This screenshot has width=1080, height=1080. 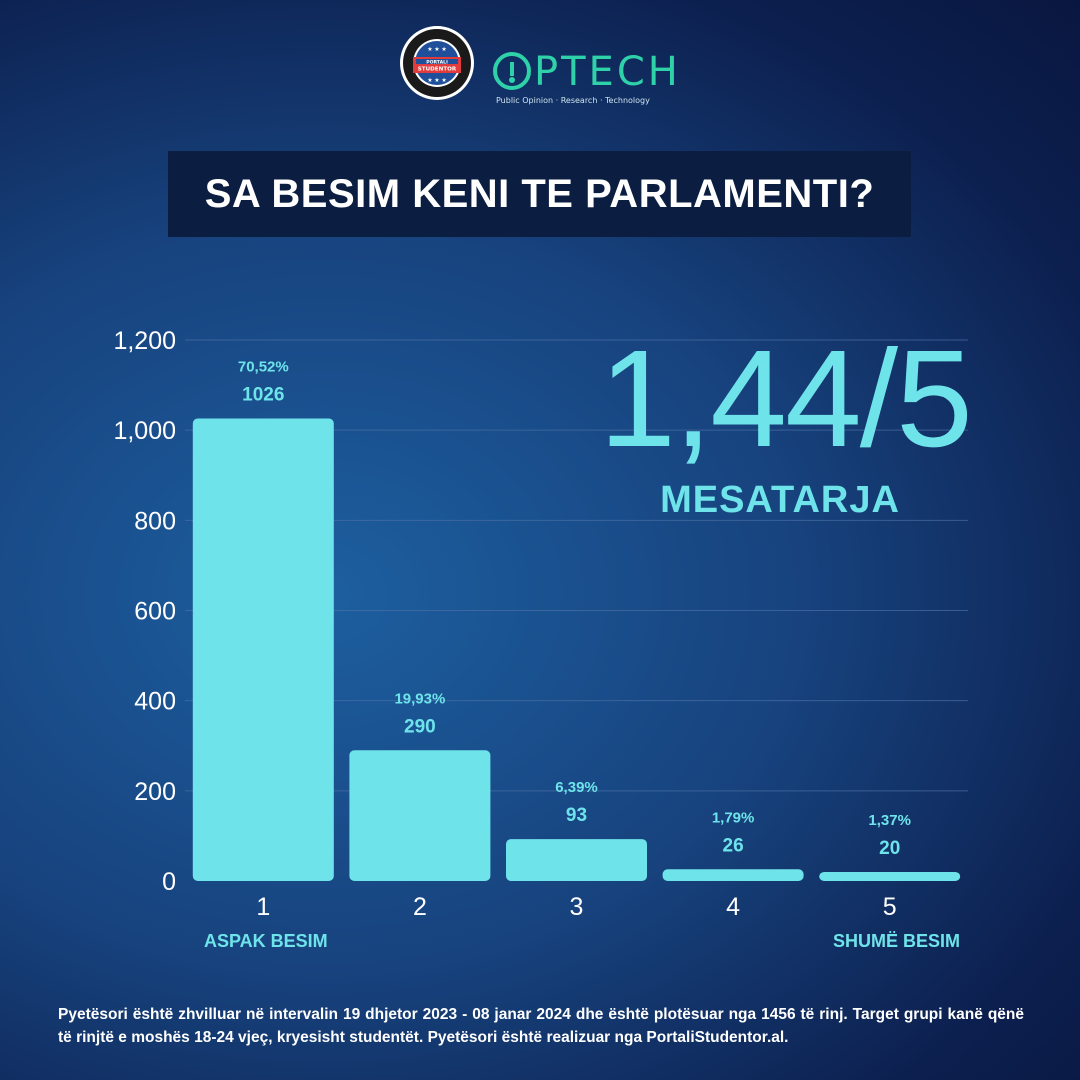 I want to click on y-tick-label: 1,200, so click(x=144, y=341).